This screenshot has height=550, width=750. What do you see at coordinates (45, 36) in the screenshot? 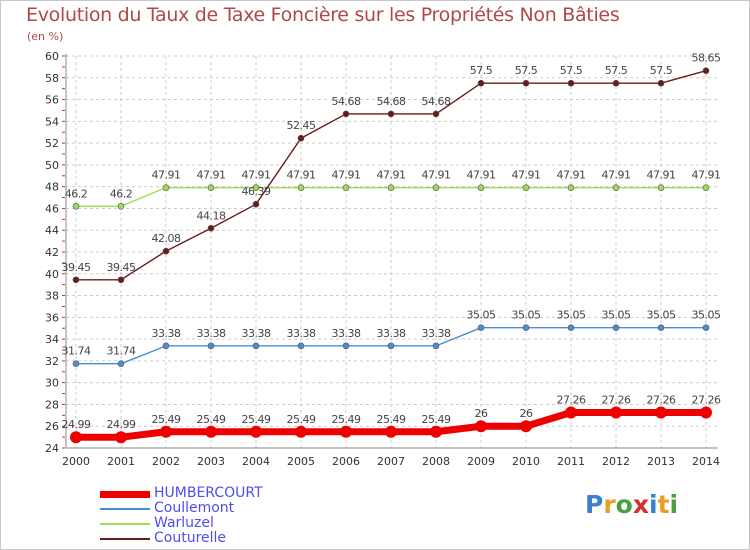
I see `unit-label: (en %)` at bounding box center [45, 36].